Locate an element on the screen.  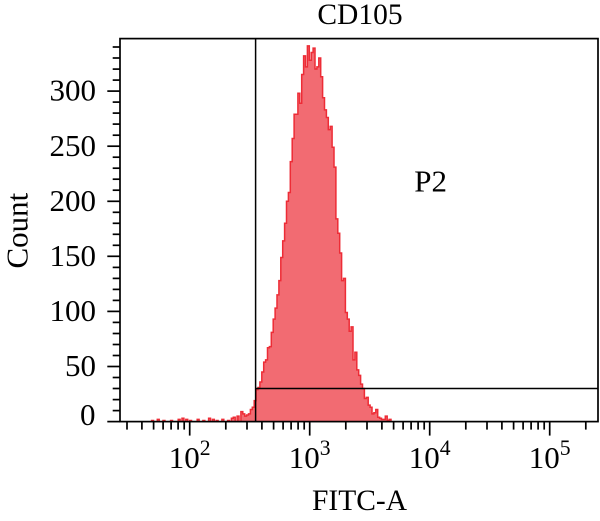
svg-text: FITC-A is located at coordinates (360, 501).